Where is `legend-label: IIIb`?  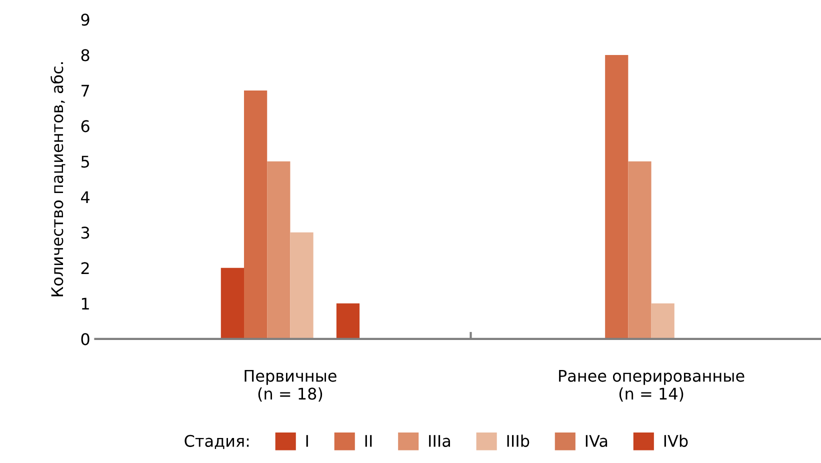
legend-label: IIIb is located at coordinates (518, 440).